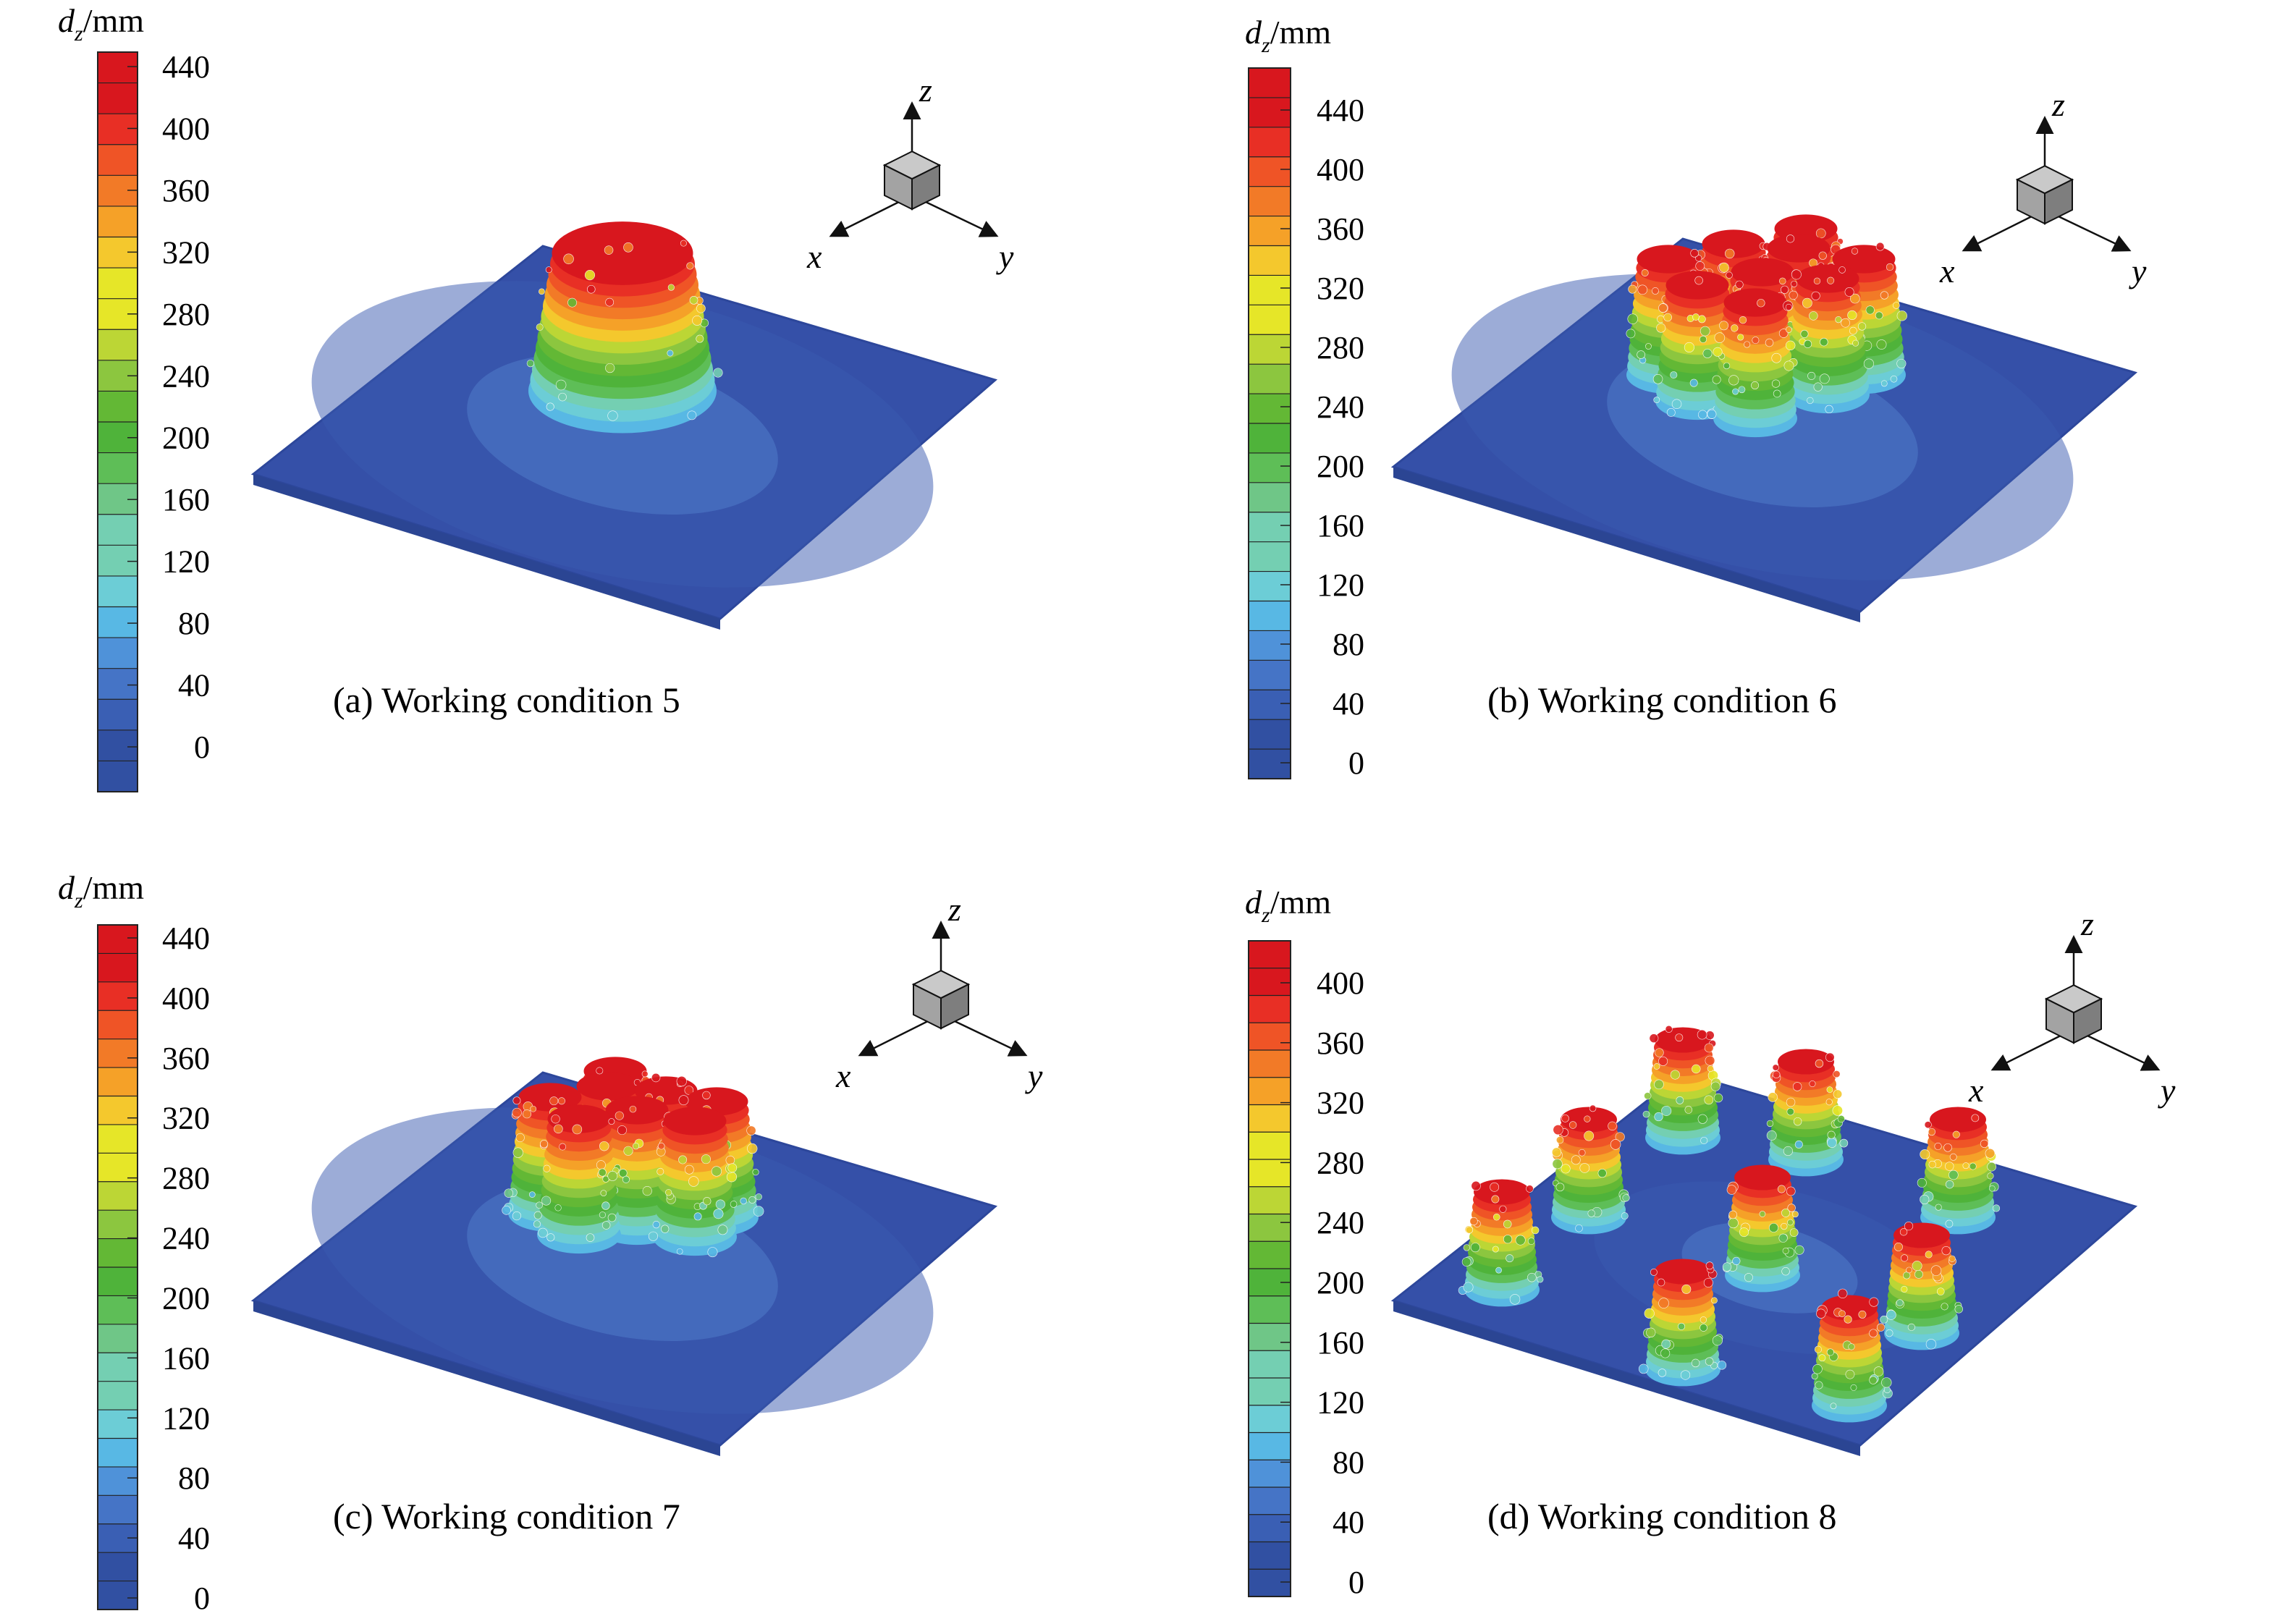 The width and height of the screenshot is (2280, 1624). I want to click on colorbar-tick-label: 440, so click(1340, 110).